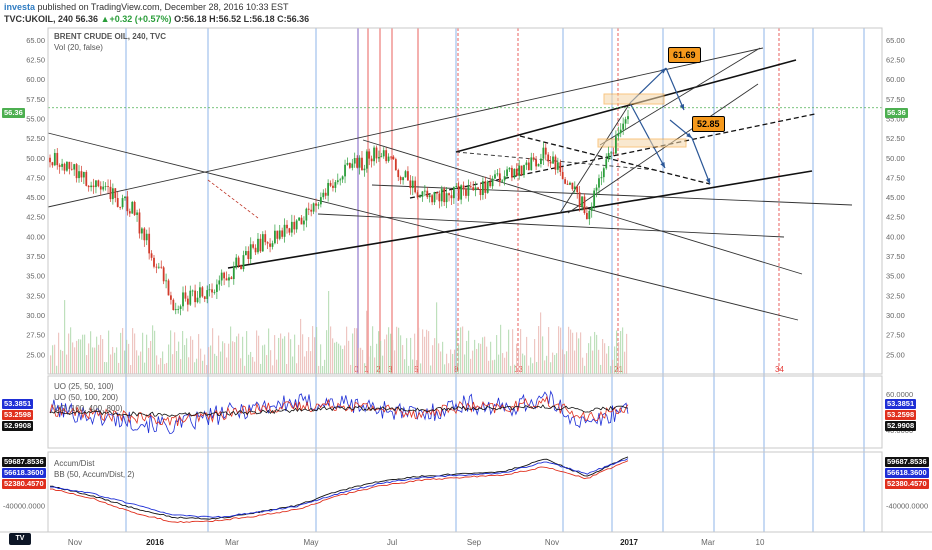  I want to click on y-tick-label-right: 35.00, so click(895, 276).